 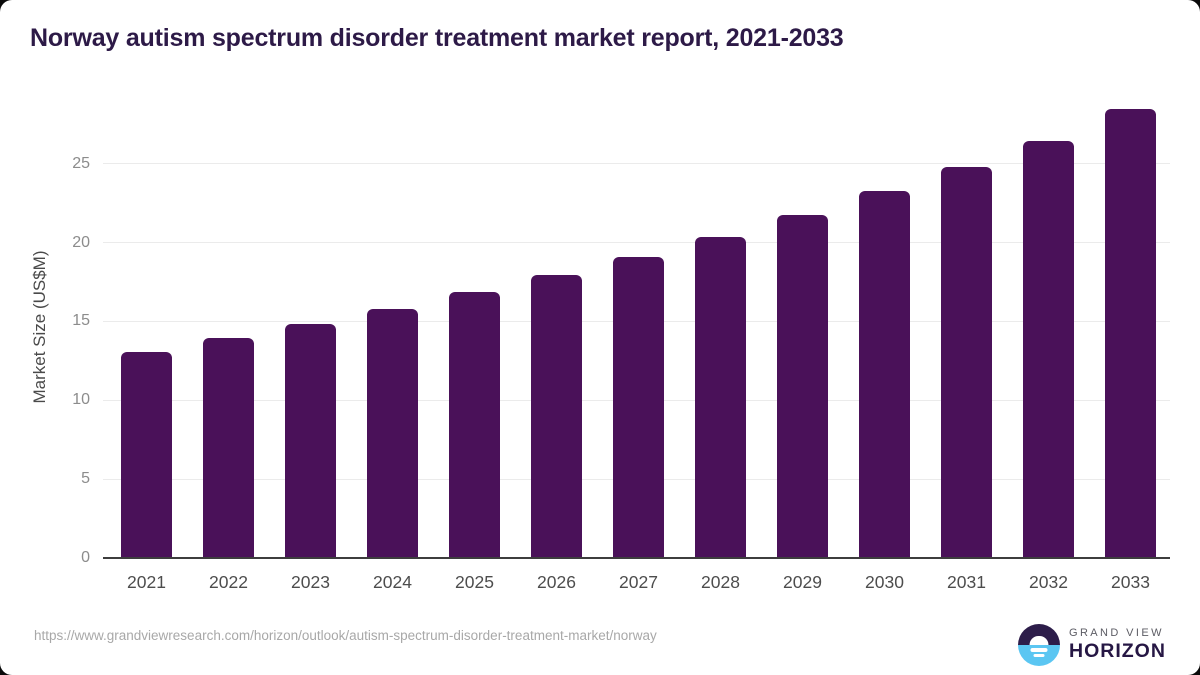 I want to click on bar-2031, so click(x=966, y=362).